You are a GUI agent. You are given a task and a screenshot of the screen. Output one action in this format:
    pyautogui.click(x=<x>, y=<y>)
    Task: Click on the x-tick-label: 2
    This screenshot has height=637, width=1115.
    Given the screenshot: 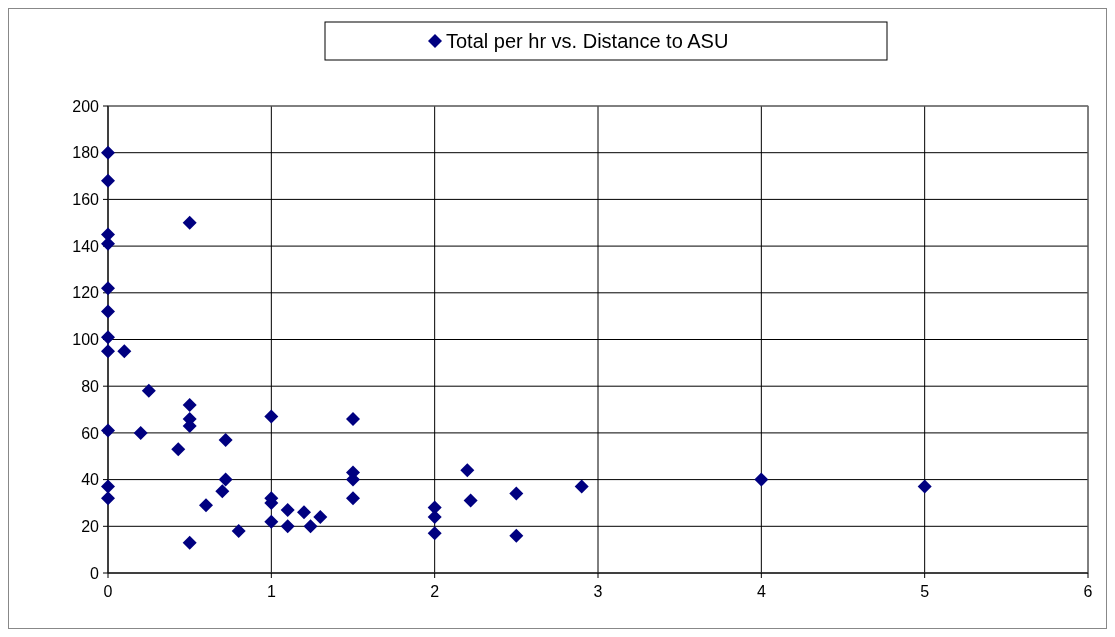 What is the action you would take?
    pyautogui.click(x=435, y=591)
    